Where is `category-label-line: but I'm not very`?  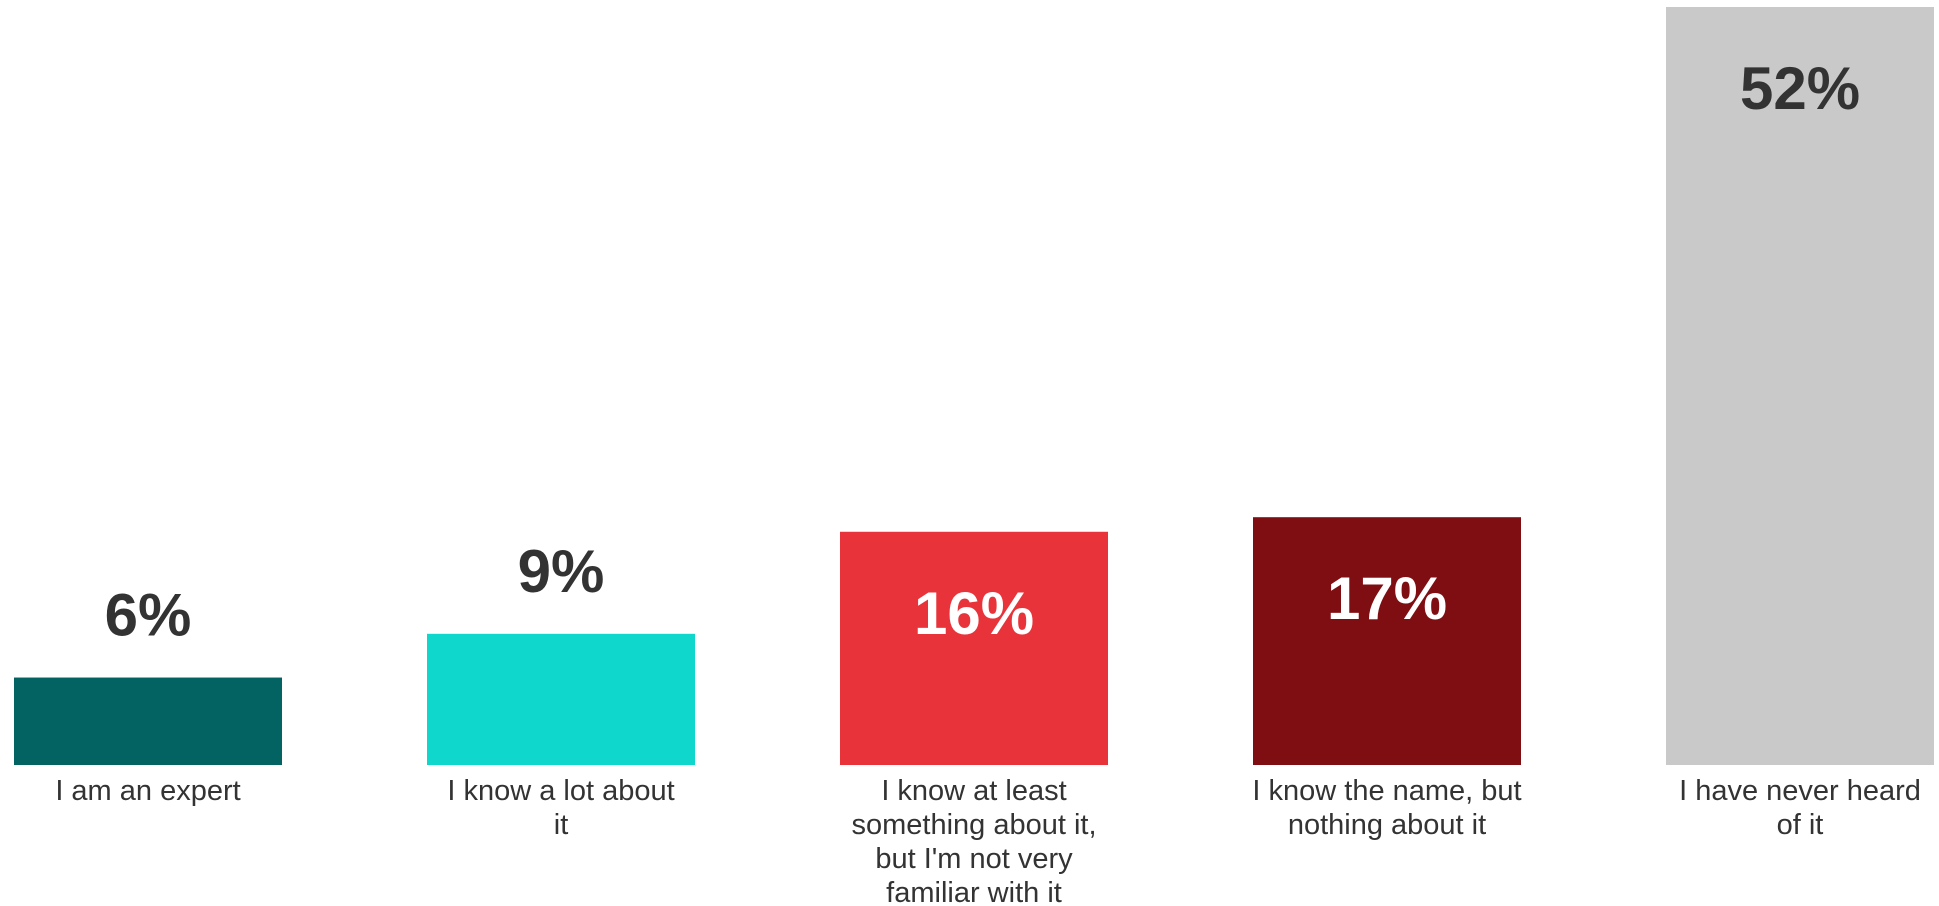
category-label-line: but I'm not very is located at coordinates (974, 859).